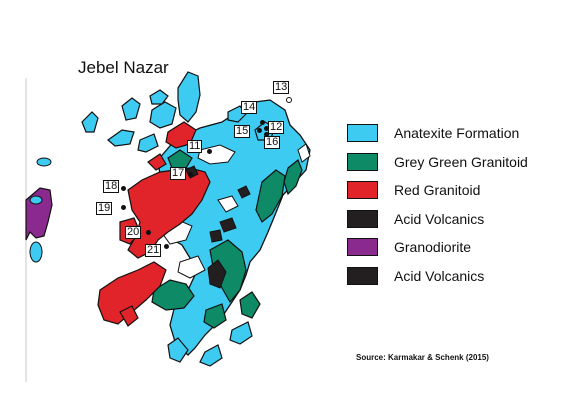  What do you see at coordinates (189, 97) in the screenshot?
I see `anatexite-north-arm` at bounding box center [189, 97].